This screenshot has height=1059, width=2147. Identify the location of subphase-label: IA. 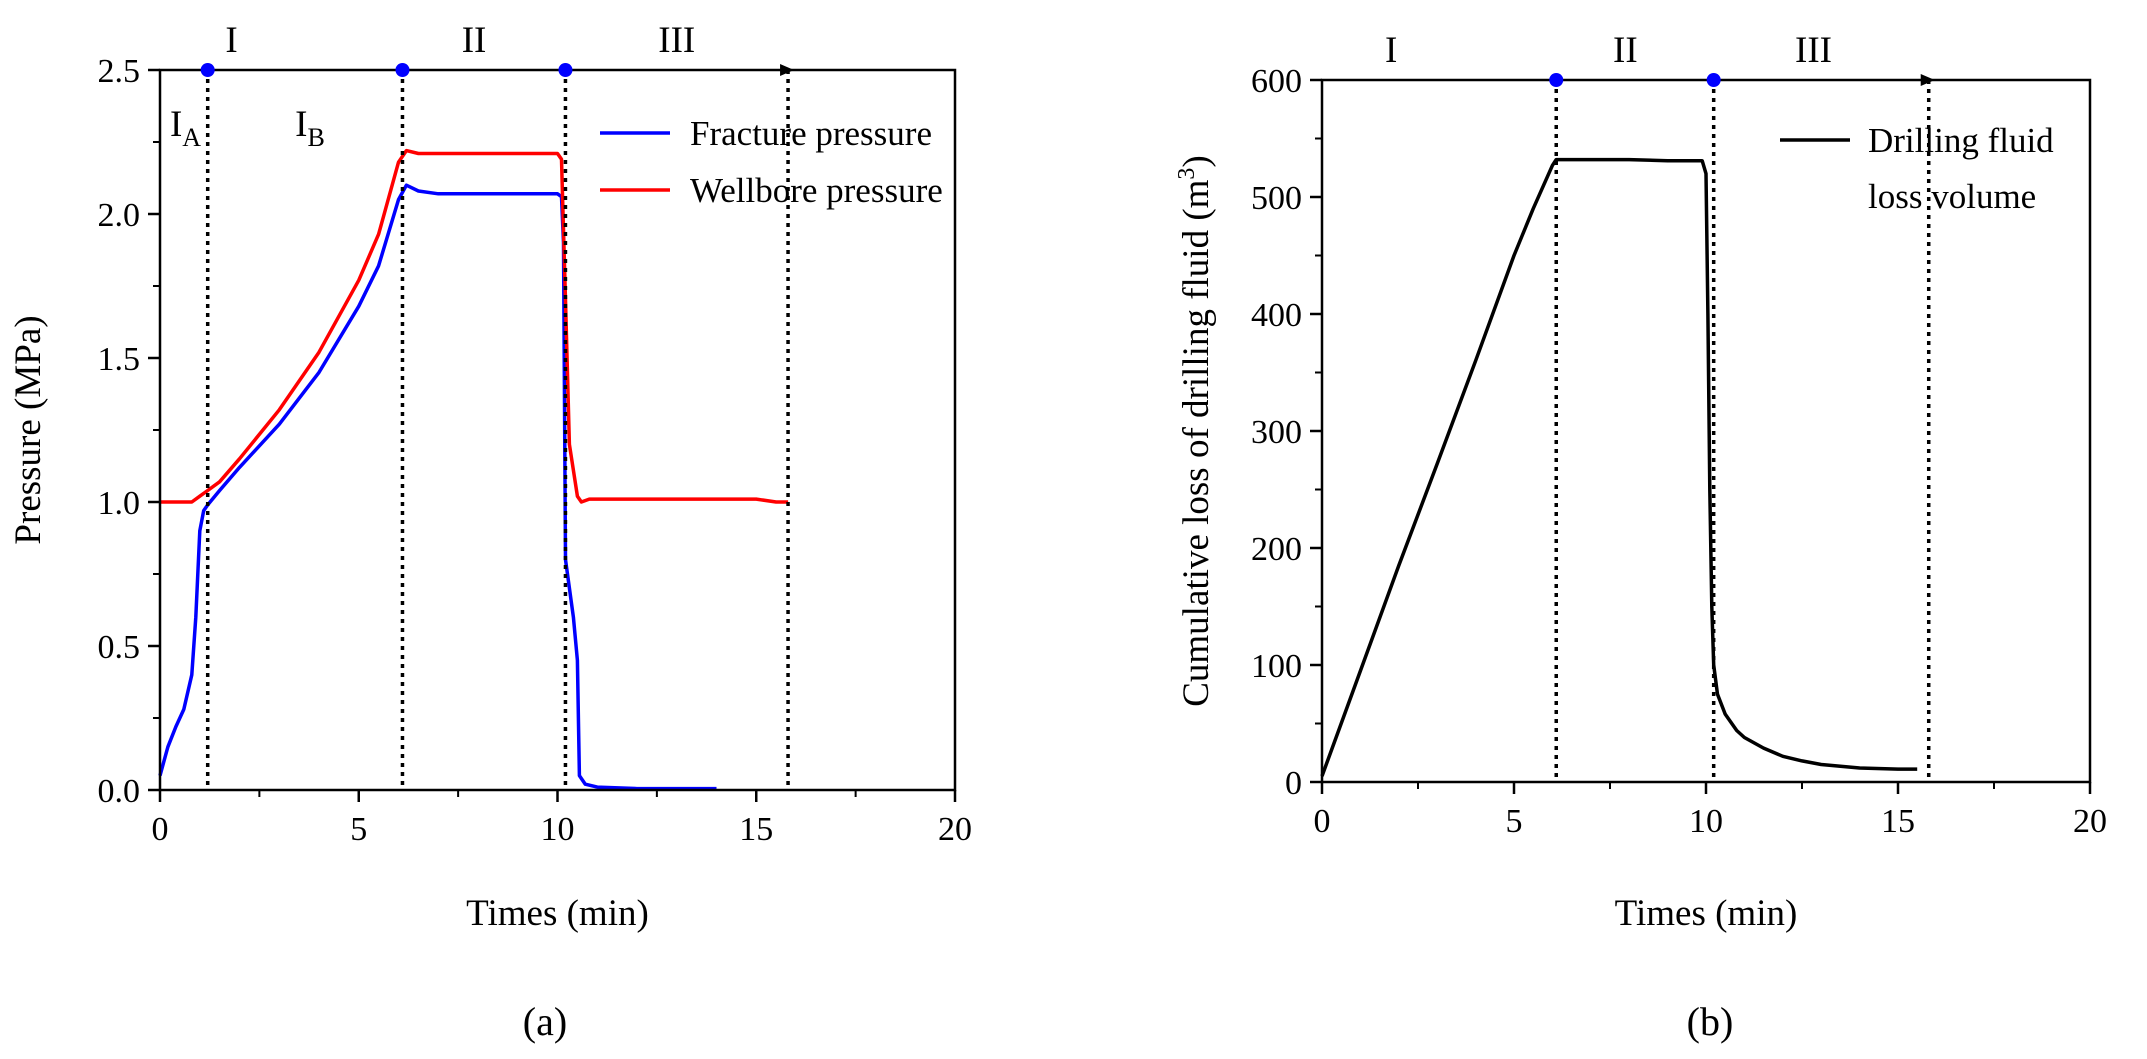
(185, 128).